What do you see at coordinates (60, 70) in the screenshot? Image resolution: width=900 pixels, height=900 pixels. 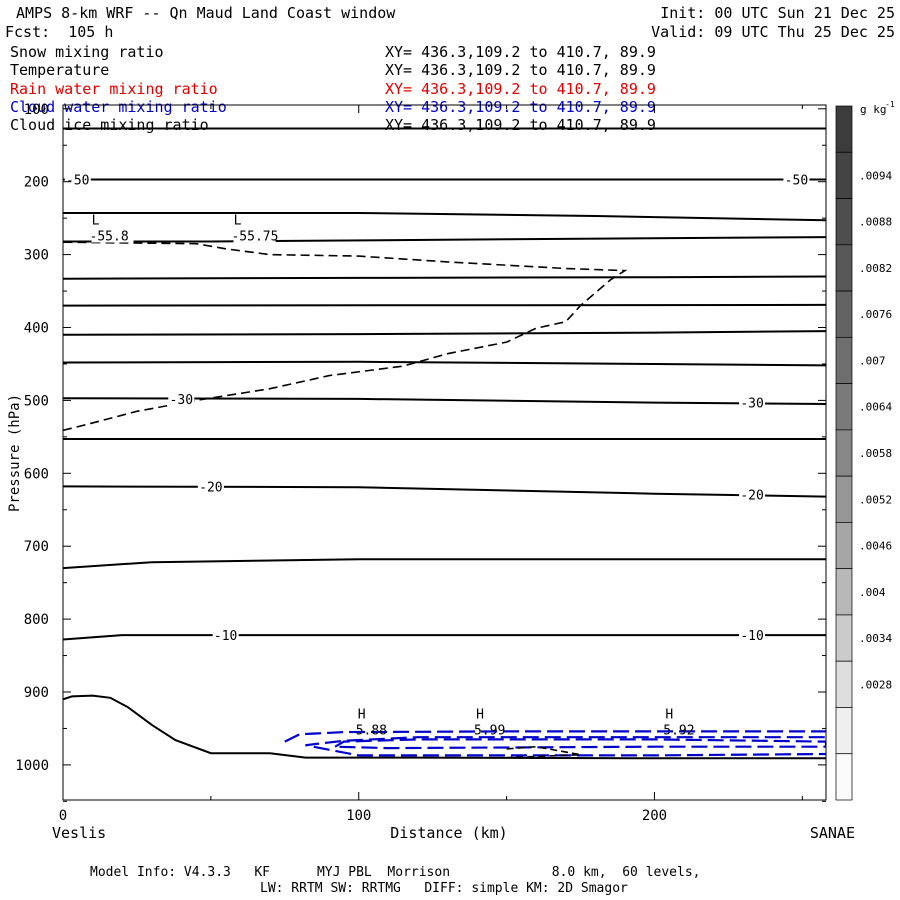 I see `field-name: Temperature` at bounding box center [60, 70].